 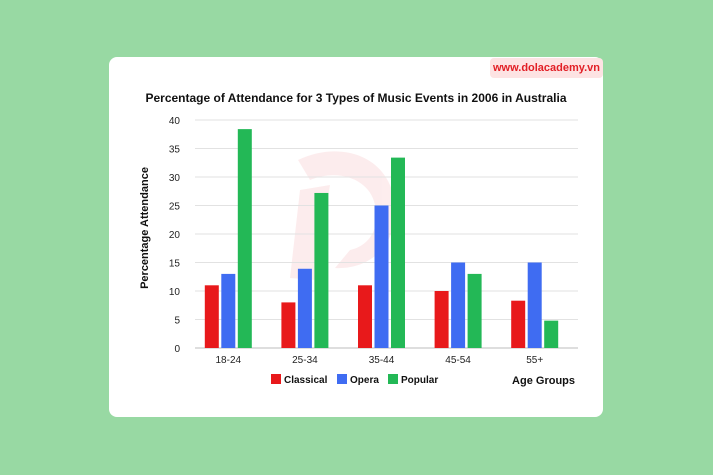 I want to click on y-tick-label: 40, so click(x=175, y=121).